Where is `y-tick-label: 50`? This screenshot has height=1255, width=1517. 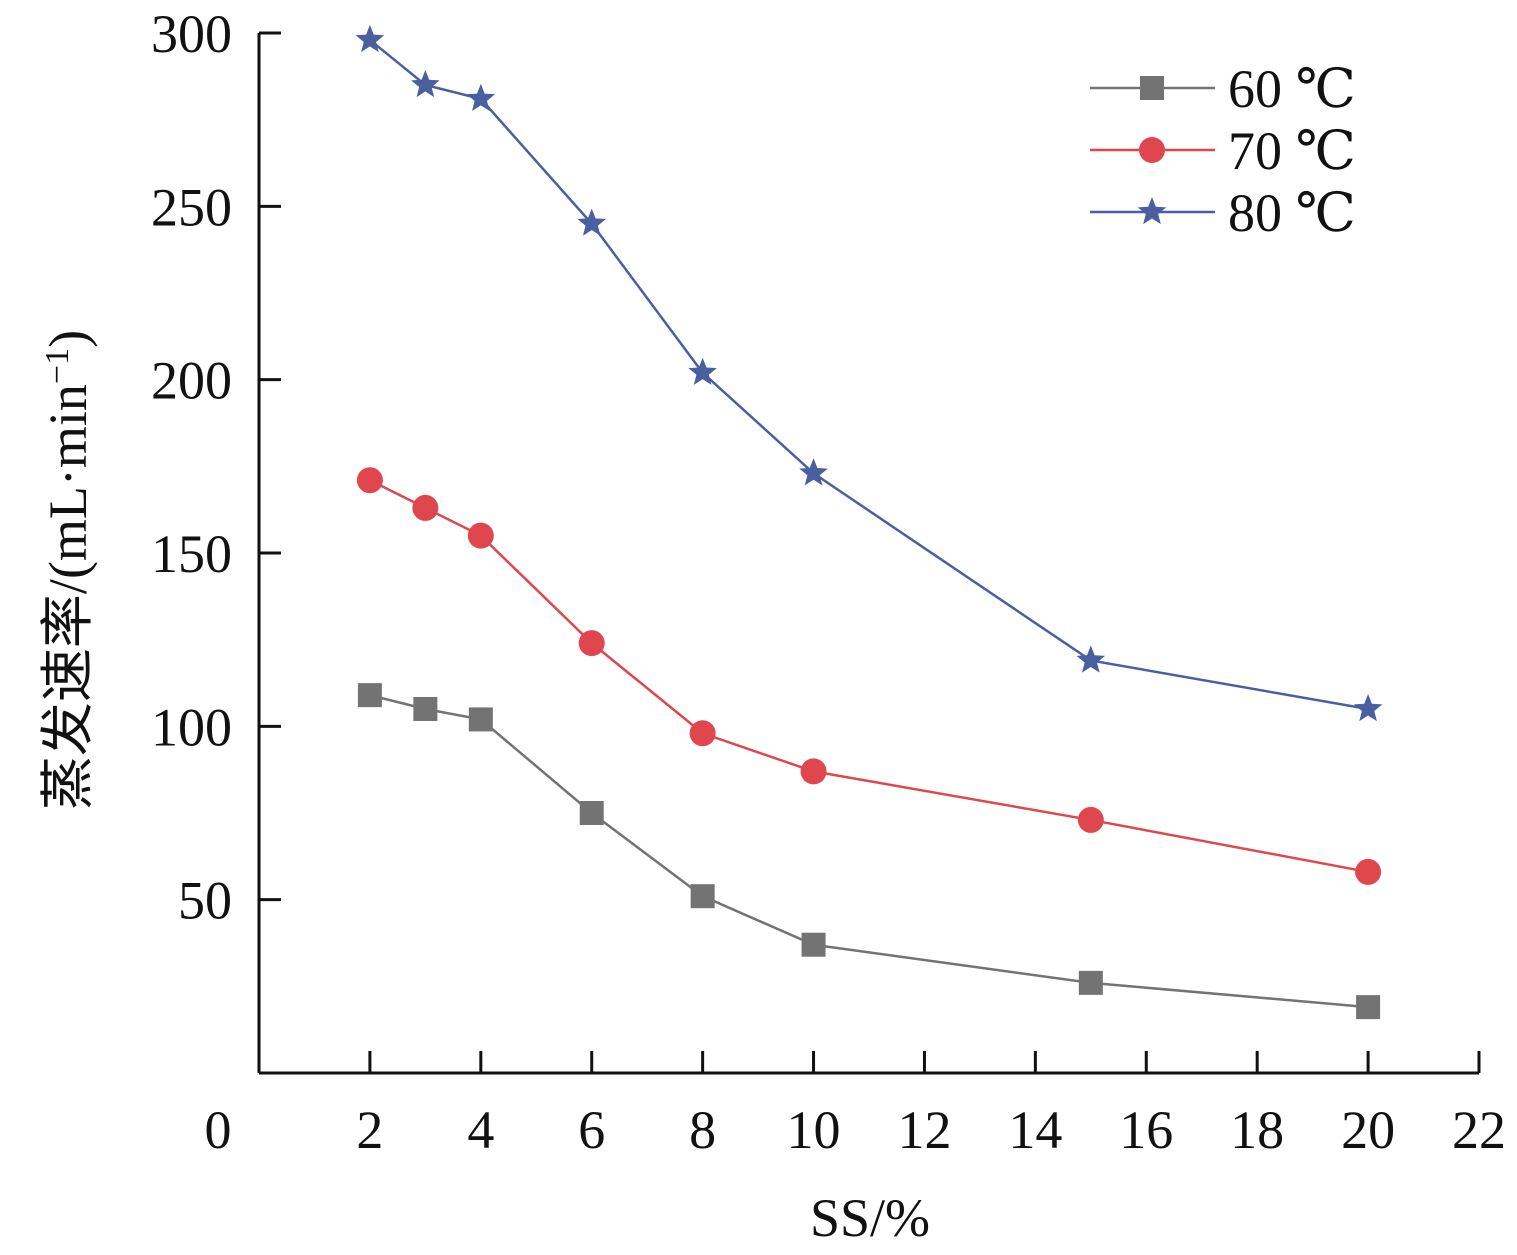
y-tick-label: 50 is located at coordinates (205, 901).